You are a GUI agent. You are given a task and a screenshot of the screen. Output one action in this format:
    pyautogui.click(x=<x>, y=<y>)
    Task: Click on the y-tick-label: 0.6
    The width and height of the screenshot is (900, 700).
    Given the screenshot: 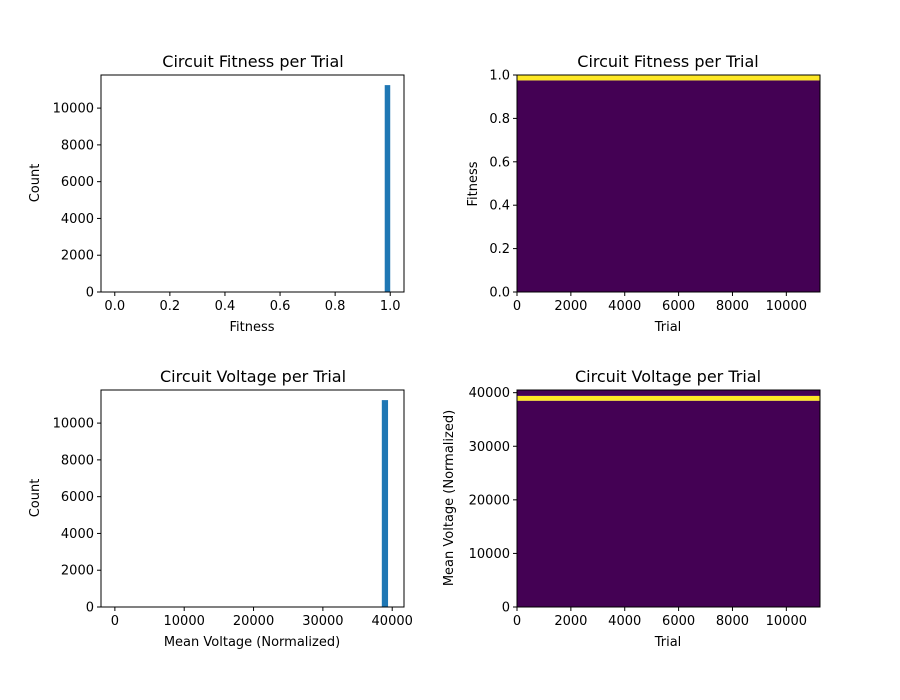 What is the action you would take?
    pyautogui.click(x=499, y=162)
    